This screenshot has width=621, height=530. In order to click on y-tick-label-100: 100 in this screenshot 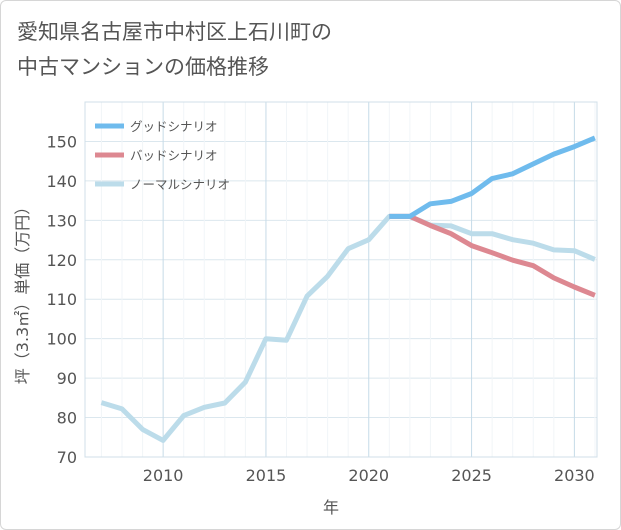, I will do `click(61, 339)`.